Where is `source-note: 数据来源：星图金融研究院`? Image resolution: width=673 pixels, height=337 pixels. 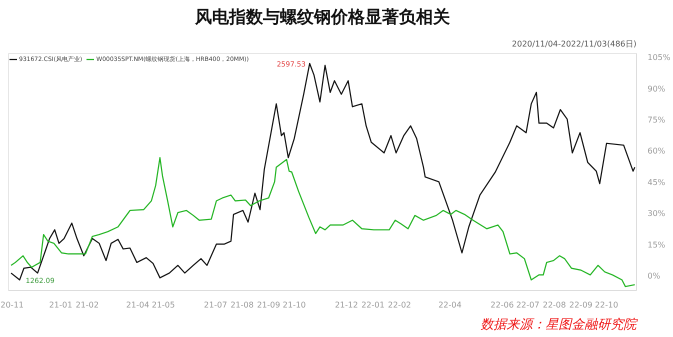
source-note: 数据来源：星图金融研究院 is located at coordinates (559, 325).